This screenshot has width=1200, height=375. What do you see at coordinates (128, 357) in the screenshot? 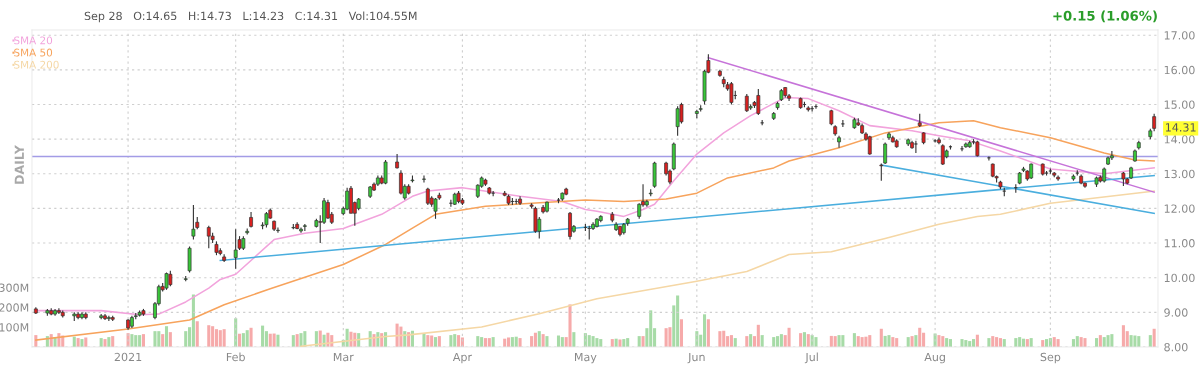
I see `x-tick-label: 2021` at bounding box center [128, 357].